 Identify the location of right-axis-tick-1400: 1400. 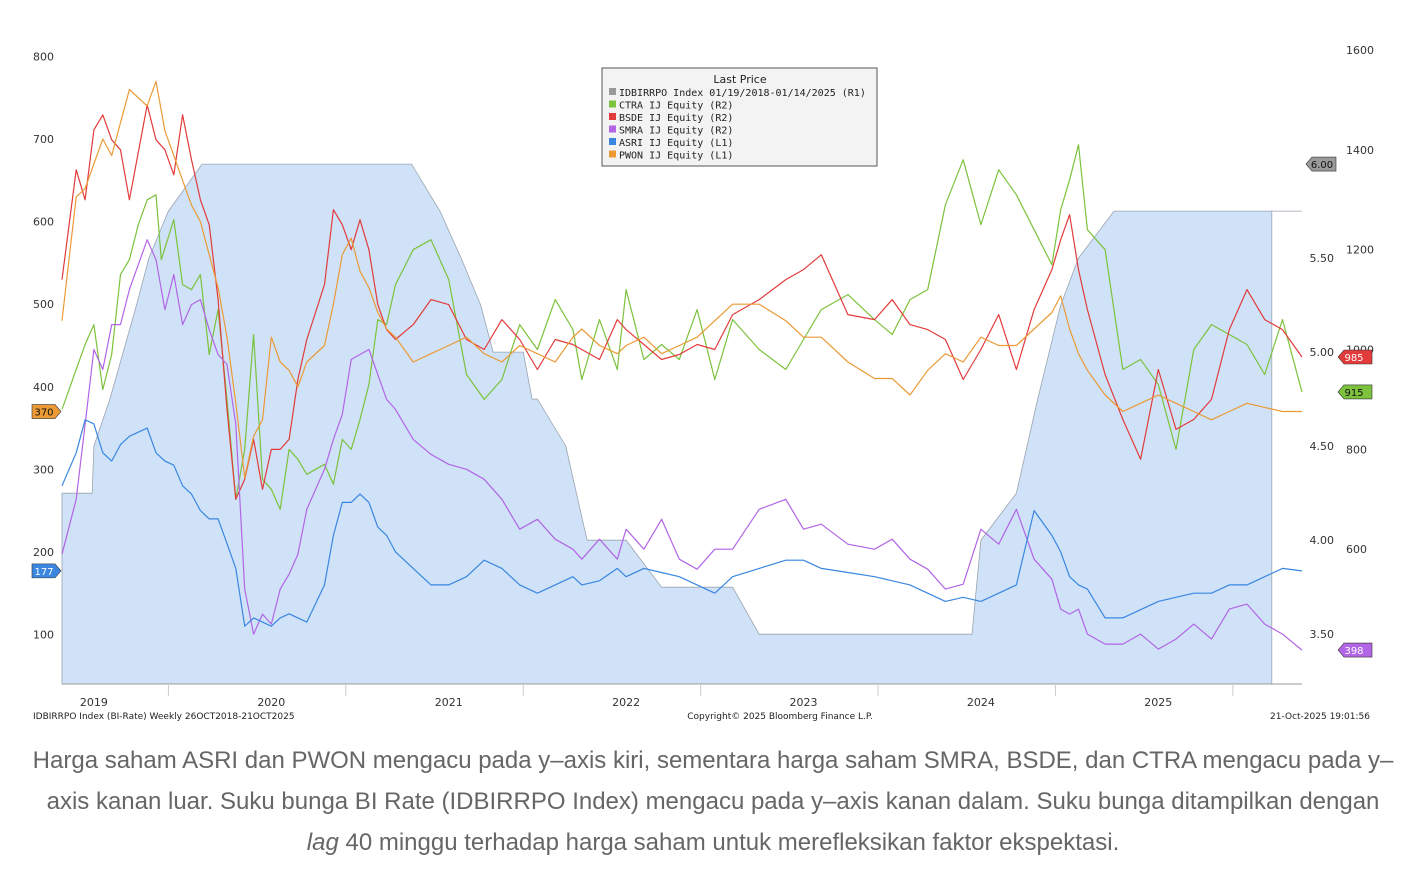
(1360, 150).